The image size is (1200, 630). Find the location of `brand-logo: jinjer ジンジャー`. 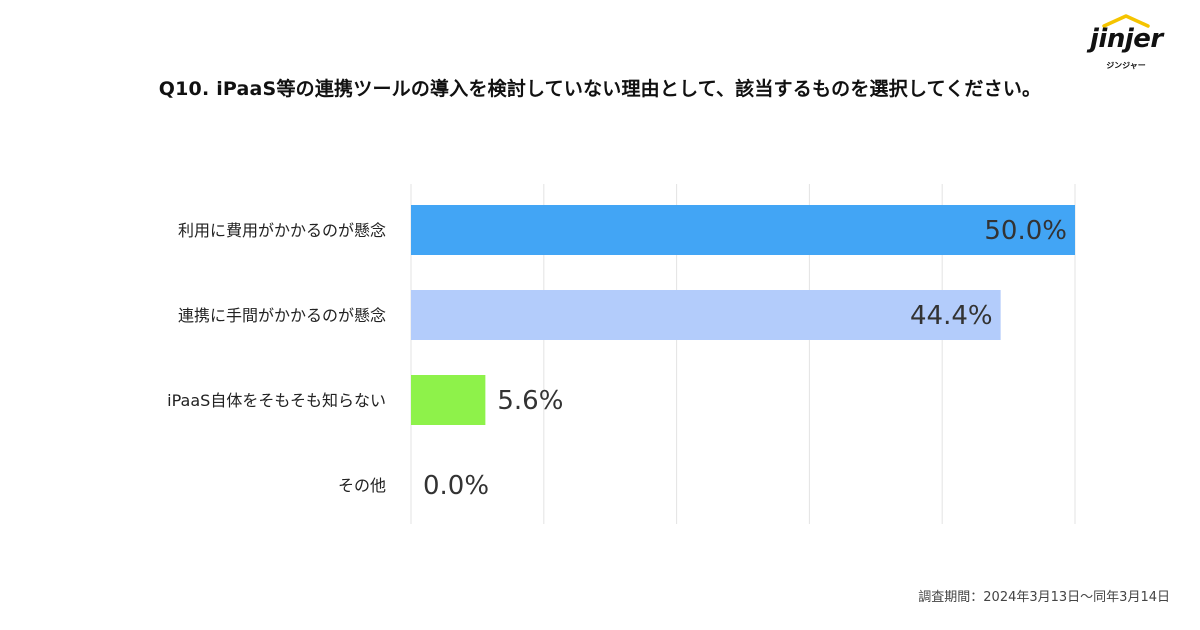

brand-logo: jinjer ジンジャー is located at coordinates (1135, 44).